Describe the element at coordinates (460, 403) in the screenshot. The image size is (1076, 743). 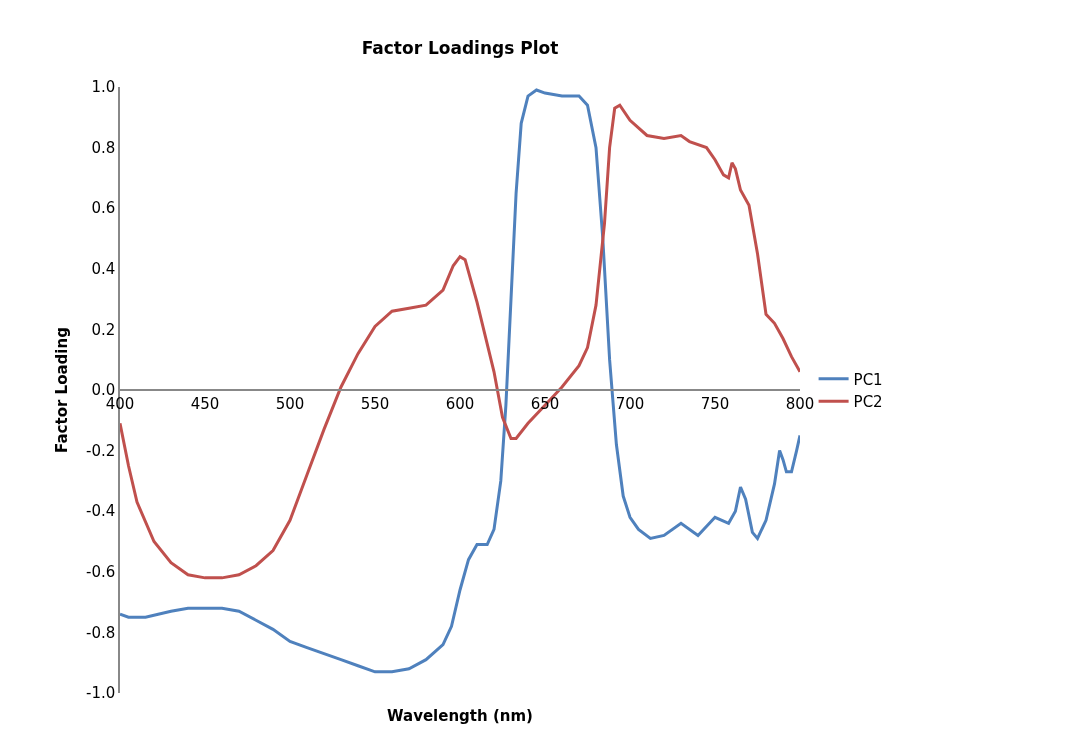
I see `x-tick-label: 600` at that location.